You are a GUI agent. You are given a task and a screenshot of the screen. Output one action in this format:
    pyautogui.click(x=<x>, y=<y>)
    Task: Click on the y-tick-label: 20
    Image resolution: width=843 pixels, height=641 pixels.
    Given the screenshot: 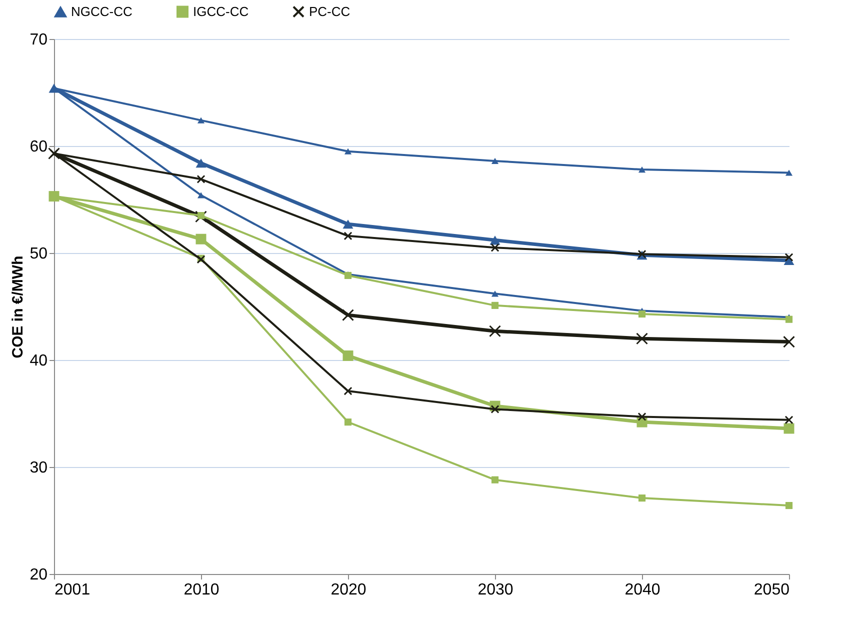 What is the action you would take?
    pyautogui.click(x=39, y=575)
    